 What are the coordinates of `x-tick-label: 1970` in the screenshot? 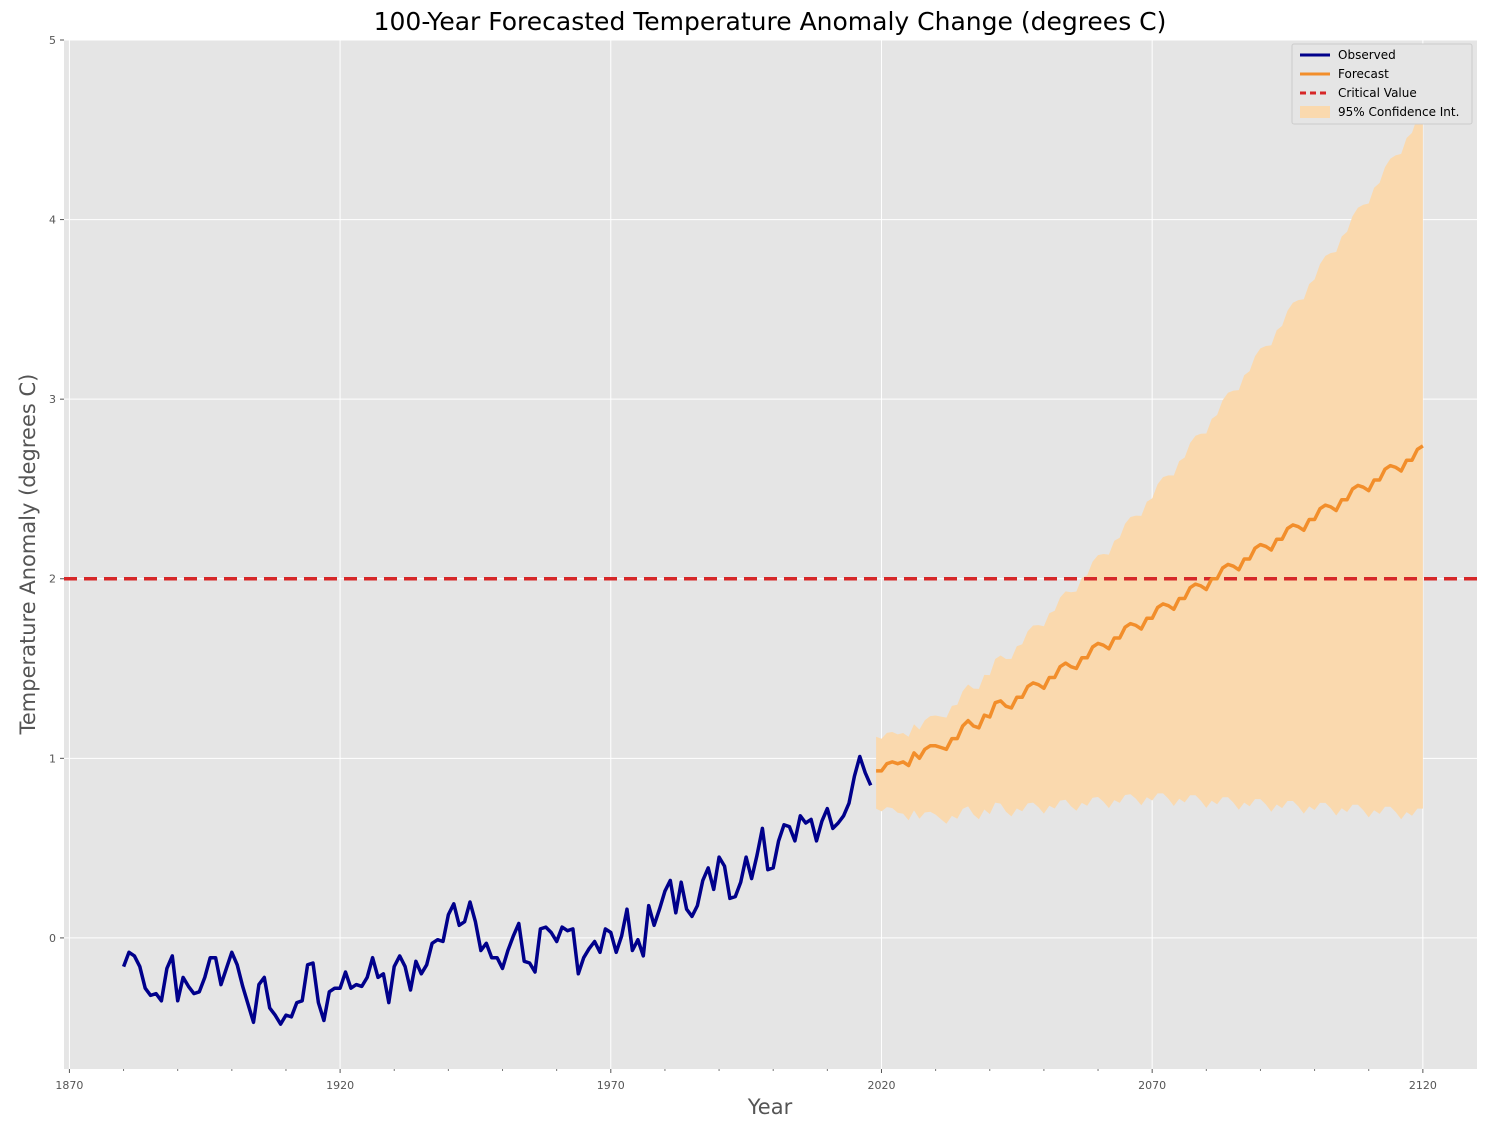 It's located at (611, 1085).